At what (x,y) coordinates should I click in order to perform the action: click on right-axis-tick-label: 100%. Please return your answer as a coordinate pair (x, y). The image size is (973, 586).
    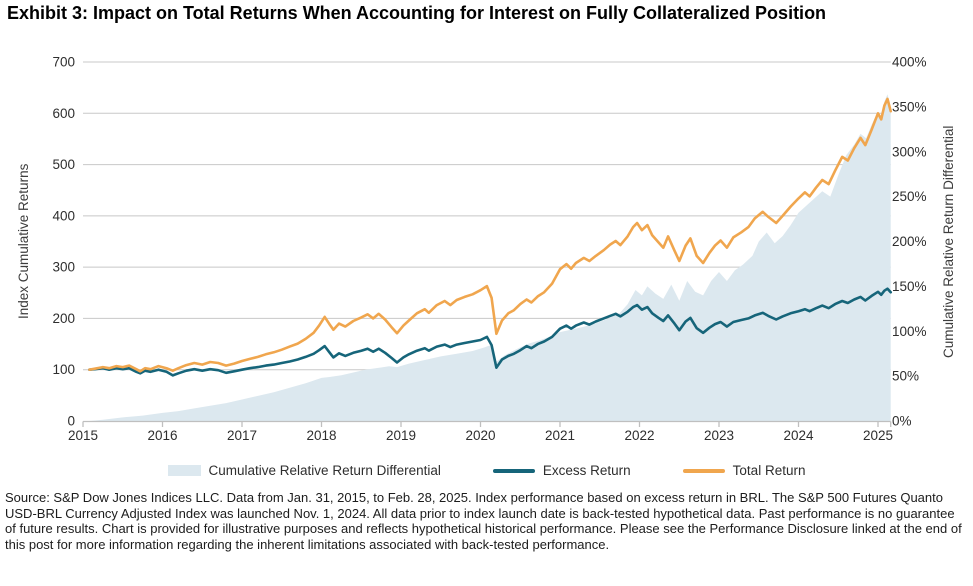
    Looking at the image, I should click on (909, 331).